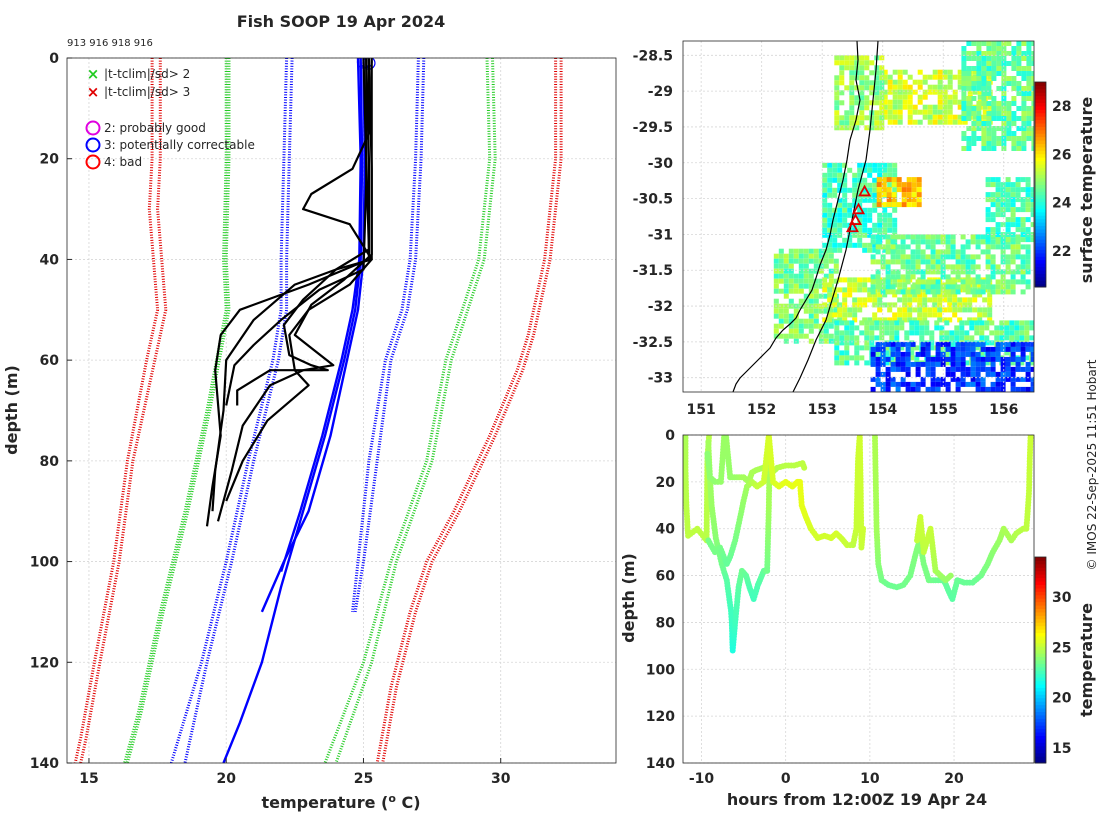  Describe the element at coordinates (1061, 749) in the screenshot. I see `timeseries-colorbar-tick-label: 15` at that location.